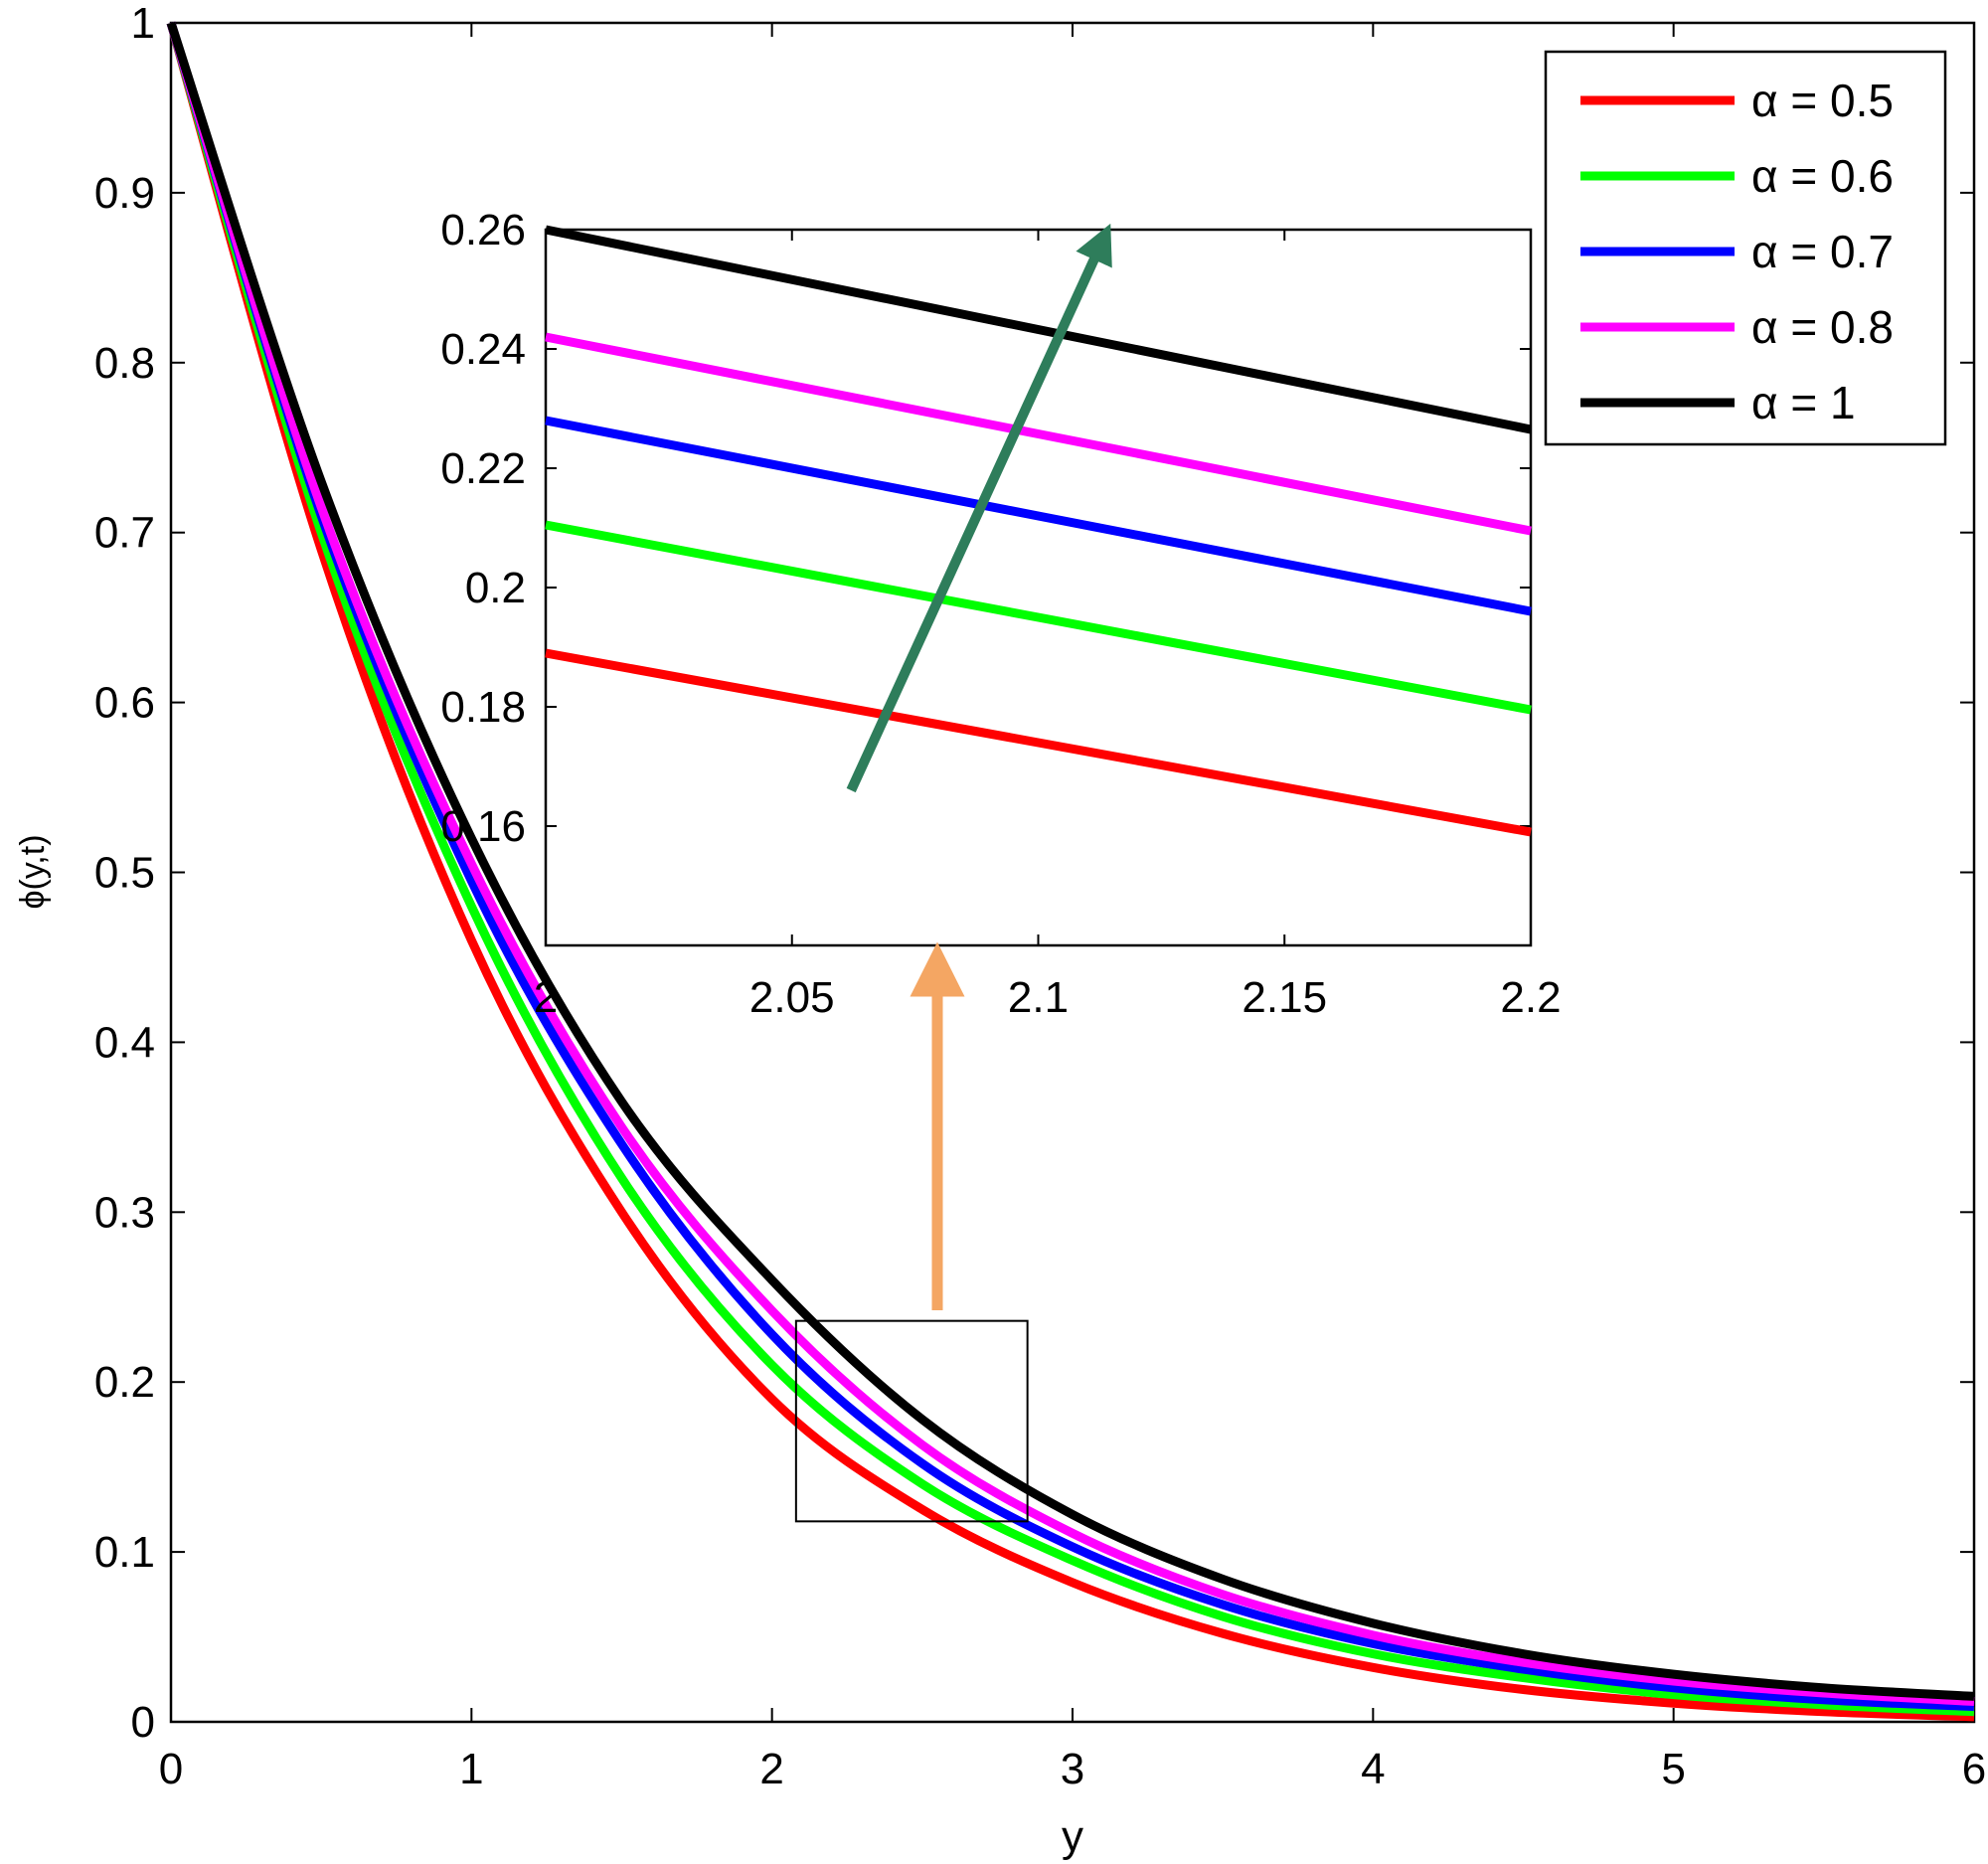 This screenshot has height=1864, width=1988. I want to click on y-tick-label: 0, so click(143, 1722).